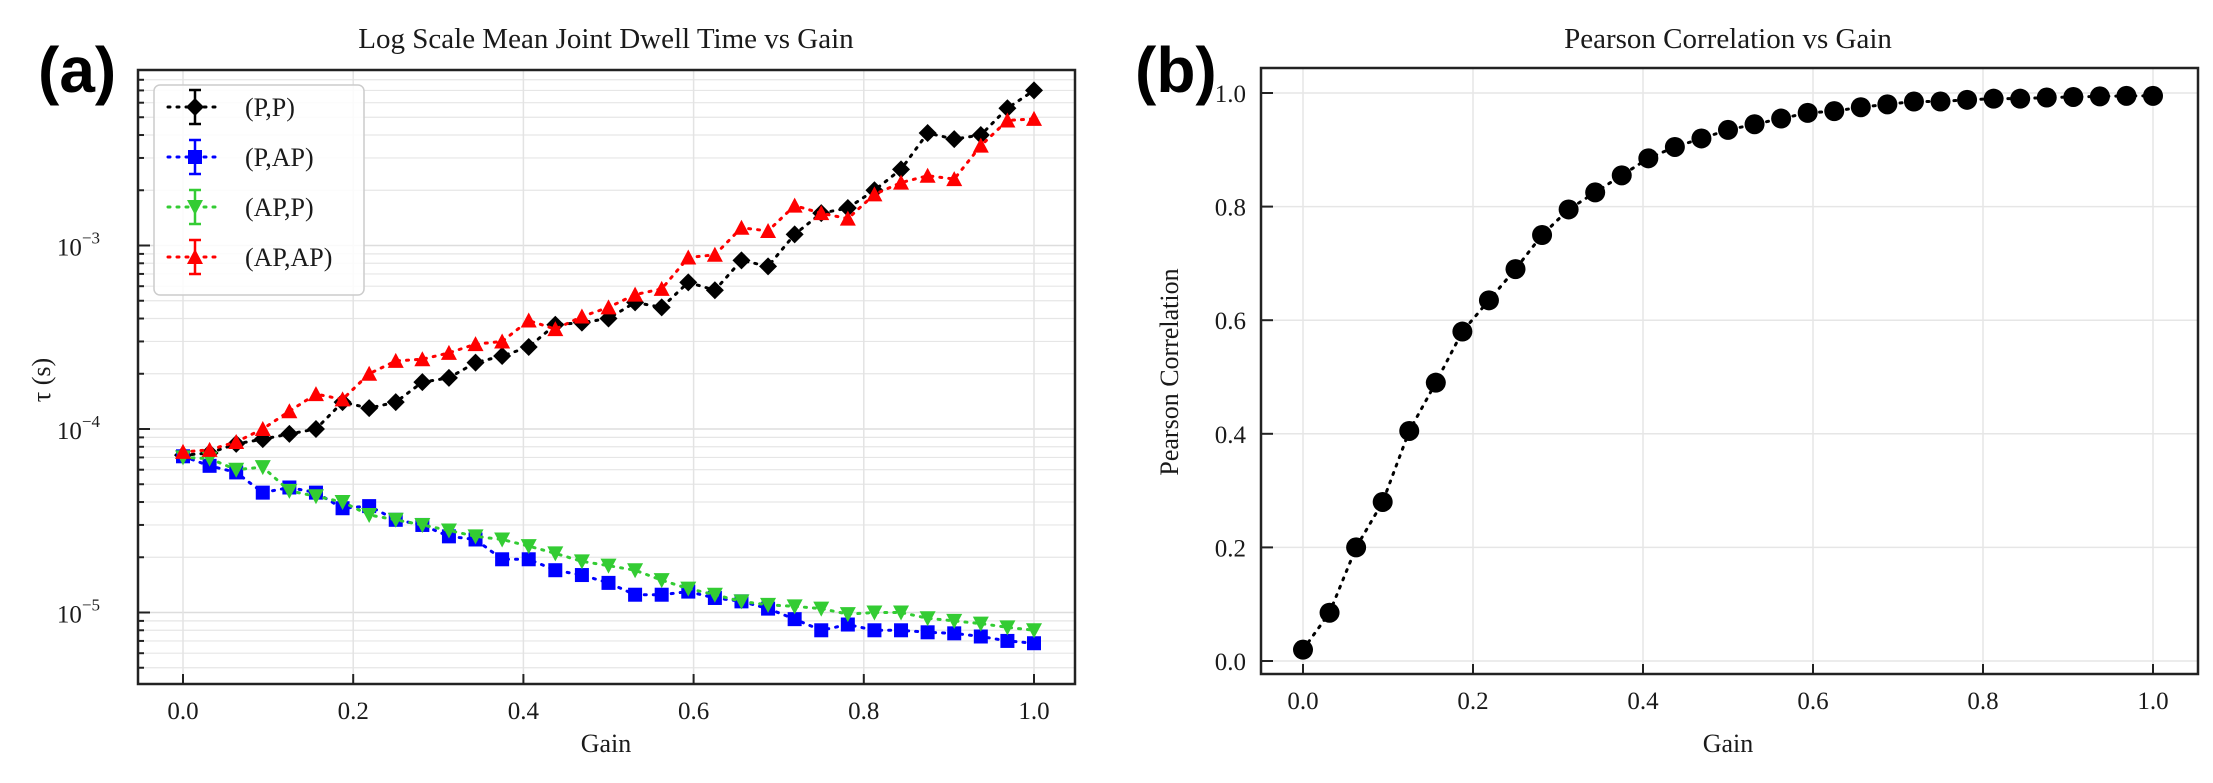 The width and height of the screenshot is (2213, 783). I want to click on legend-box, so click(259, 190).